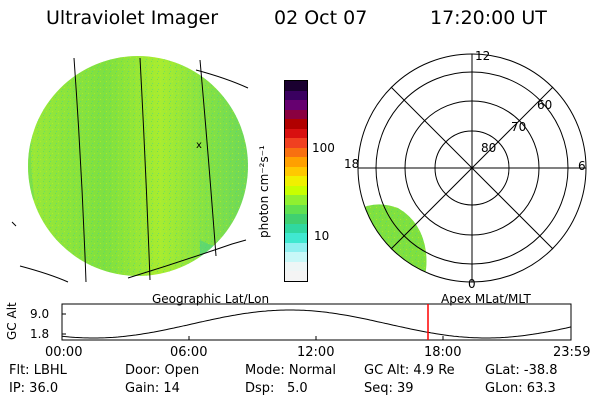 The height and width of the screenshot is (400, 600). I want to click on mlt-label-6: 6, so click(582, 166).